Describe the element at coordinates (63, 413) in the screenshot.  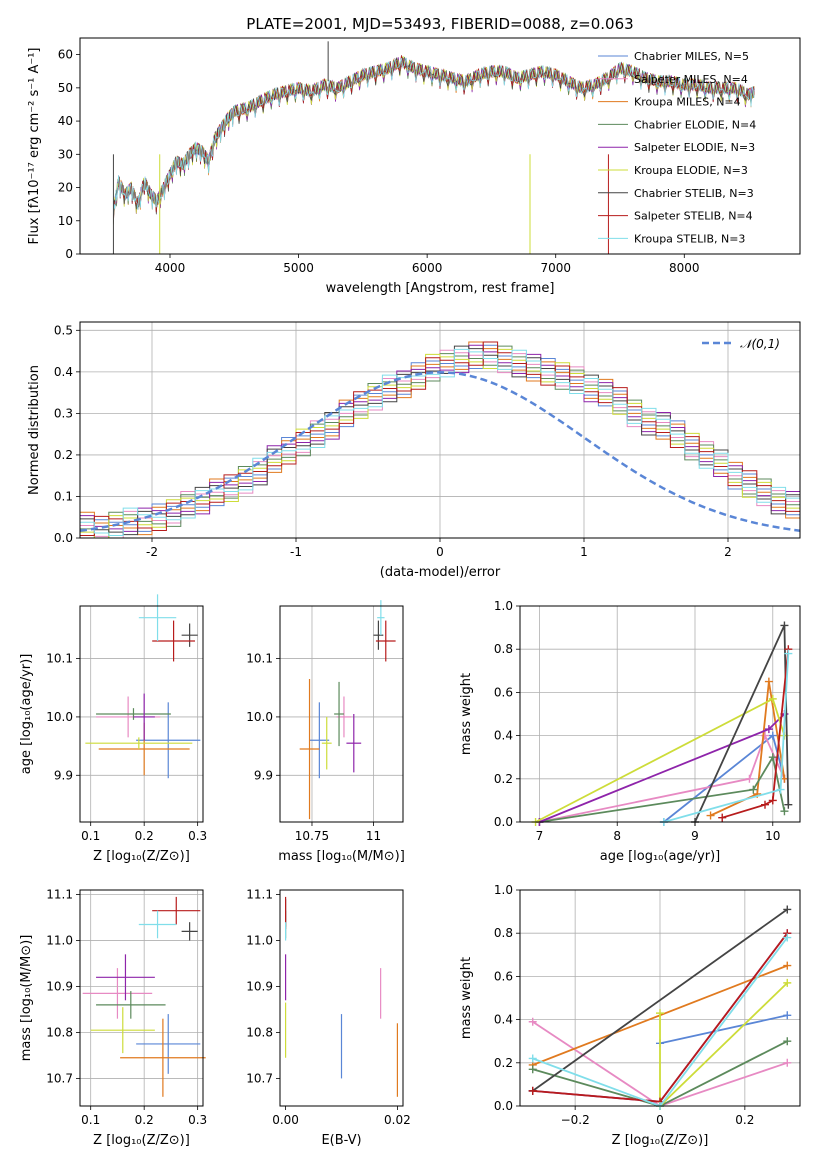
I see `y-tick-label: 0.3` at that location.